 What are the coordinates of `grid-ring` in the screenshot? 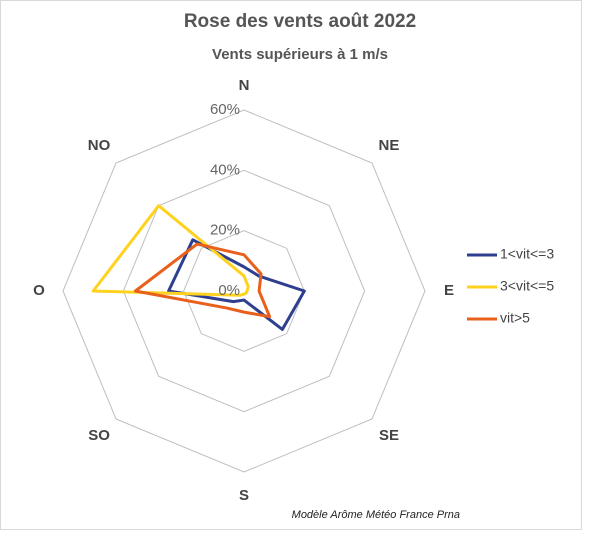 It's located at (244, 291).